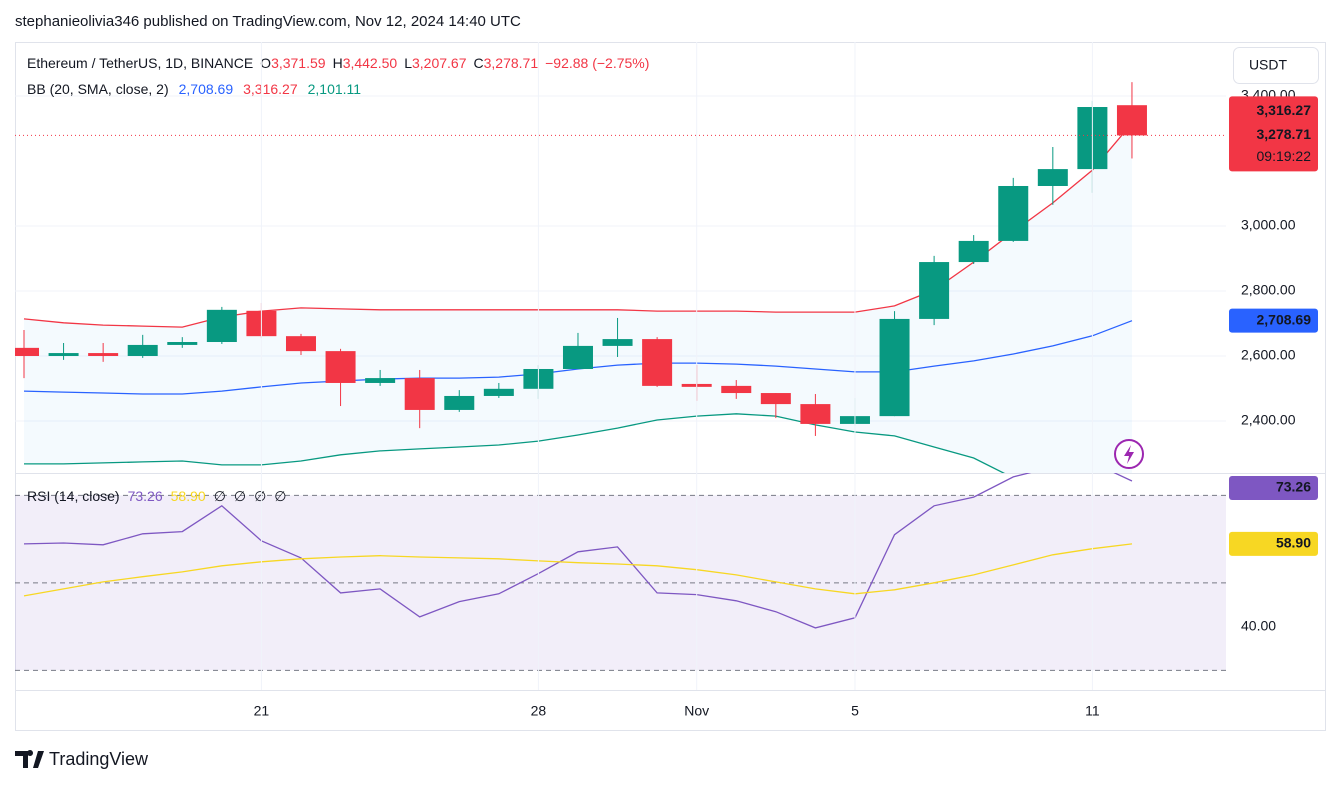 This screenshot has width=1341, height=785. What do you see at coordinates (99, 759) in the screenshot?
I see `brand: TradingView` at bounding box center [99, 759].